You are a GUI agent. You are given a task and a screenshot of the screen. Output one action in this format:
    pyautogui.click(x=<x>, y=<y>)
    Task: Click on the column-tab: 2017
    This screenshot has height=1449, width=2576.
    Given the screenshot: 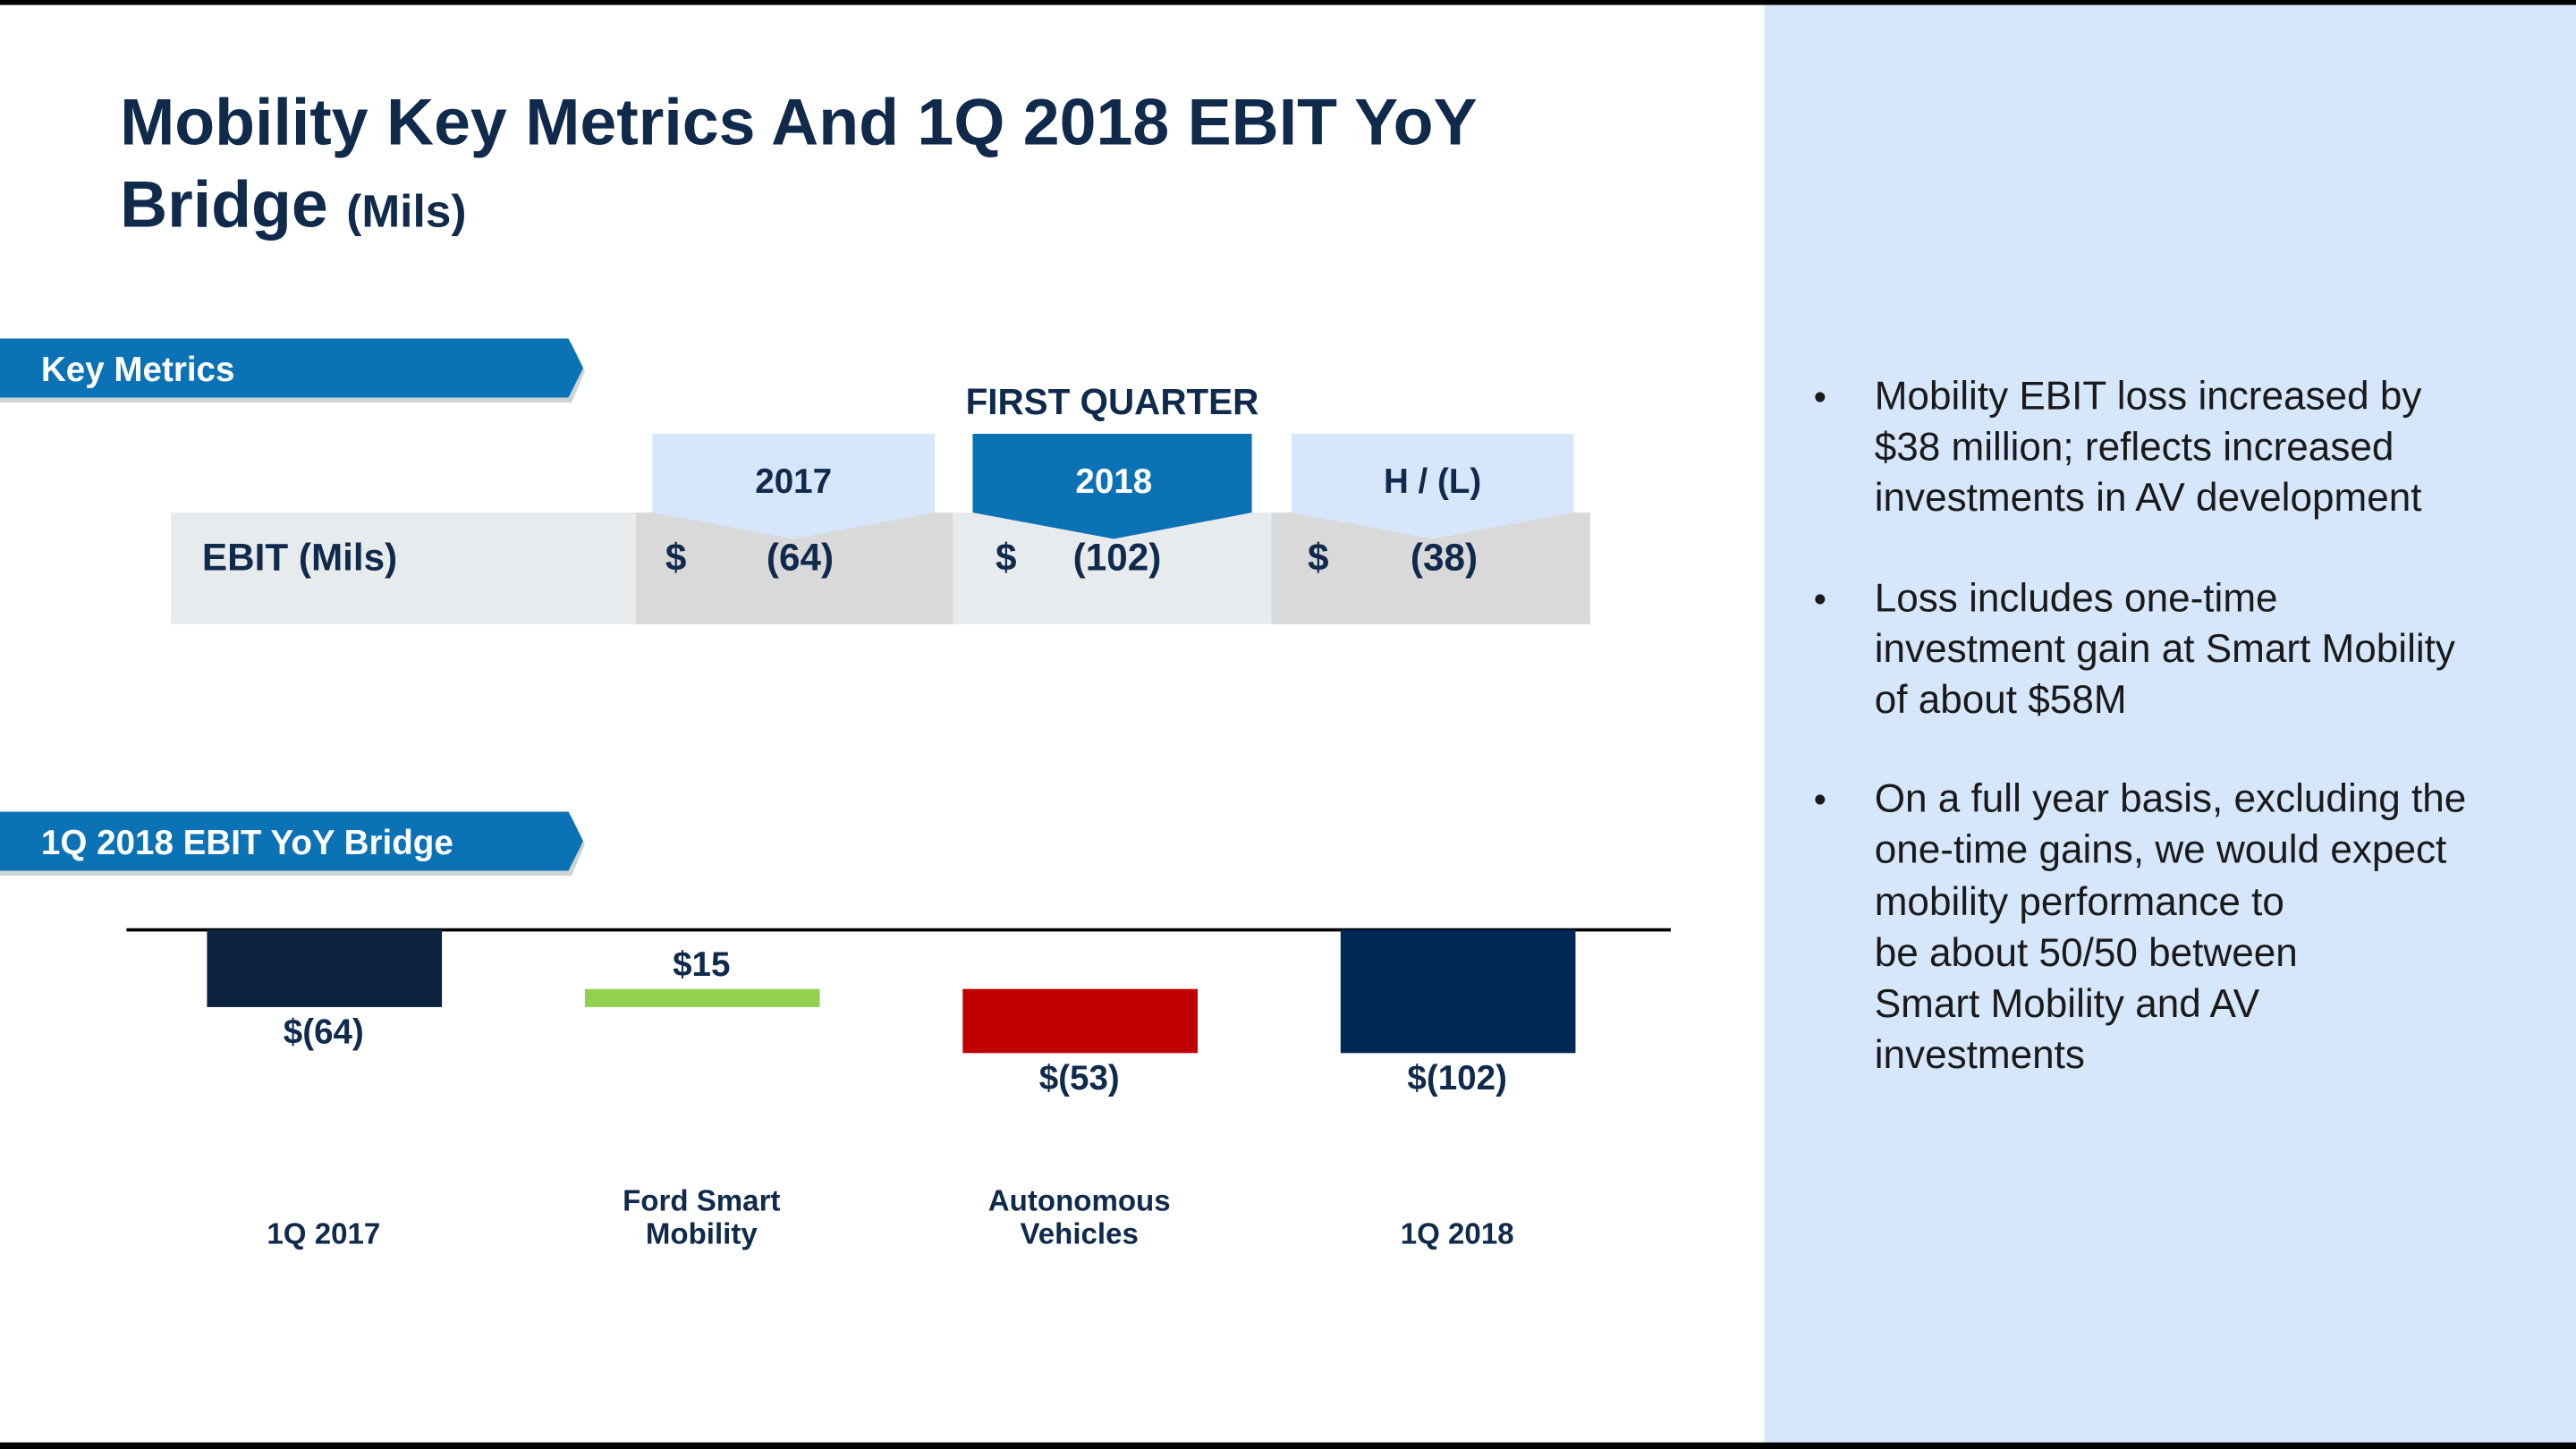 What is the action you would take?
    pyautogui.click(x=794, y=487)
    